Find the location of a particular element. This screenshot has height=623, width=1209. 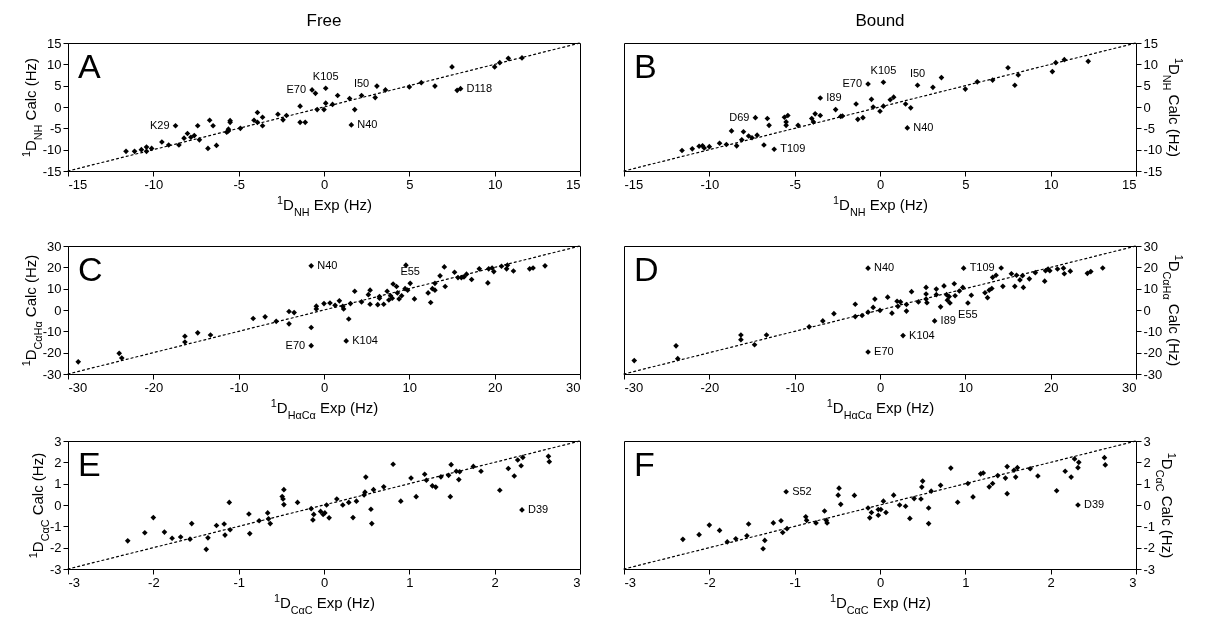

chart-title: Bound is located at coordinates (880, 20).